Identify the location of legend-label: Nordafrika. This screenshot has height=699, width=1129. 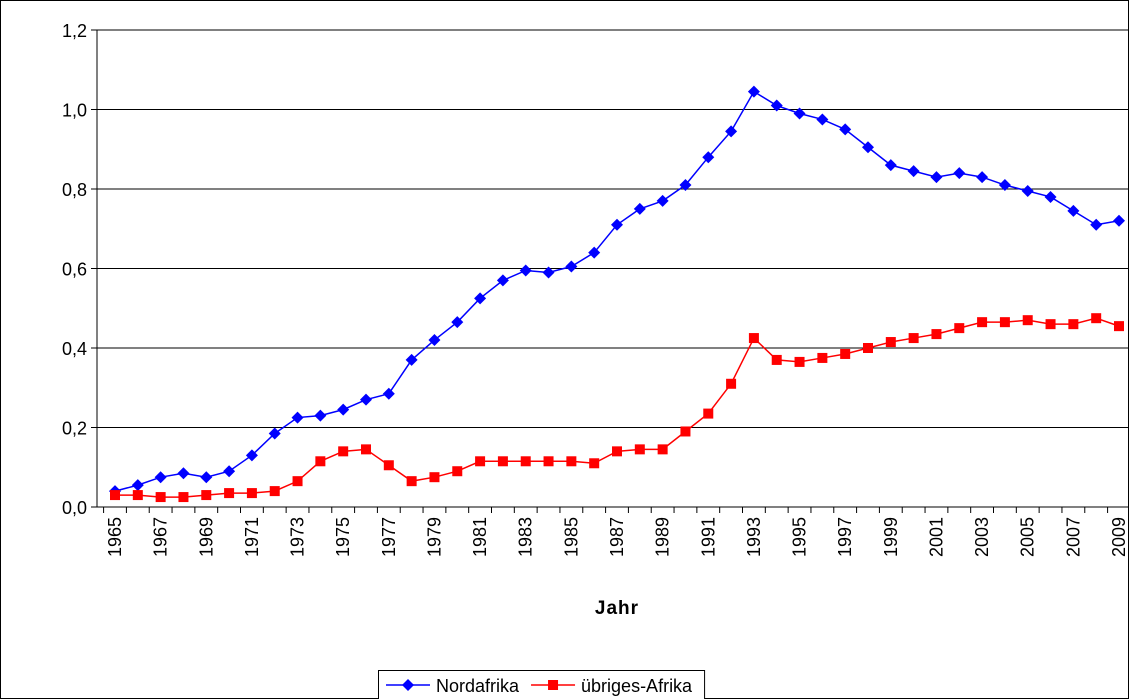
(478, 686).